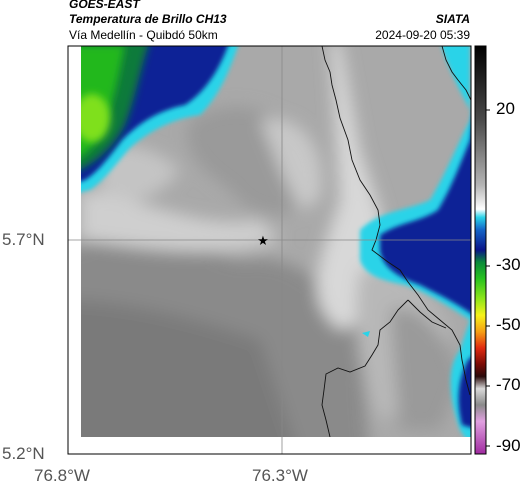 This screenshot has width=526, height=491. I want to click on datetime-label: 2024-09-20 05:39, so click(422, 35).